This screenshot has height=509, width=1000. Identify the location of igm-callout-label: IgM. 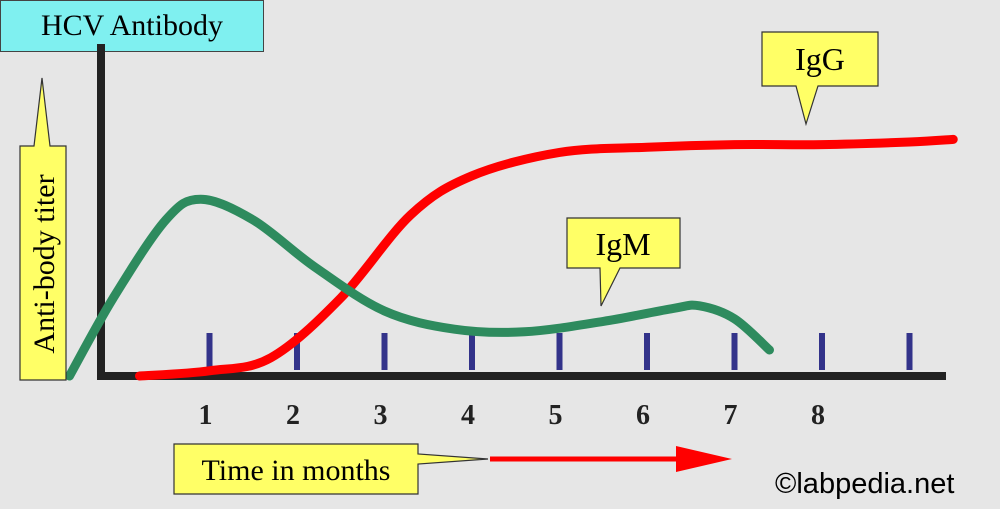
(622, 244).